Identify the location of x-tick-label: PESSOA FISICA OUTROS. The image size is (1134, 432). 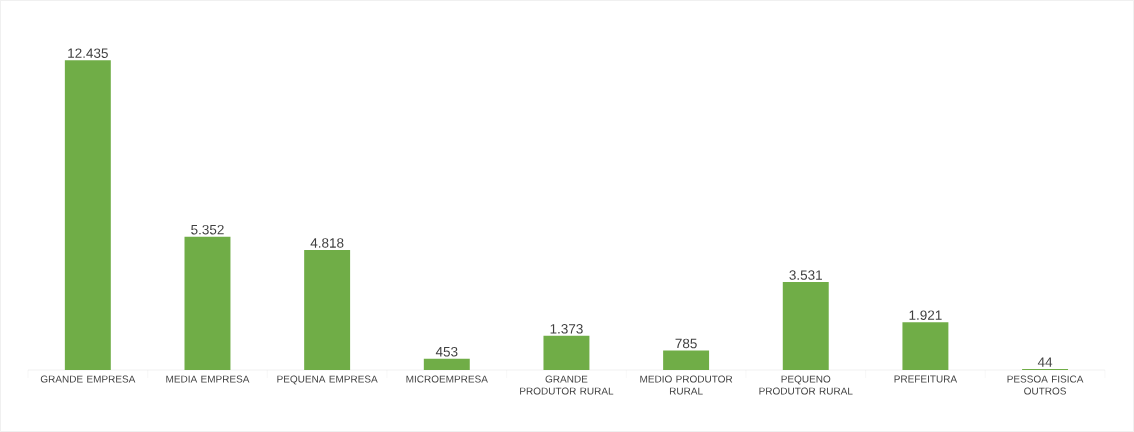
(1045, 385).